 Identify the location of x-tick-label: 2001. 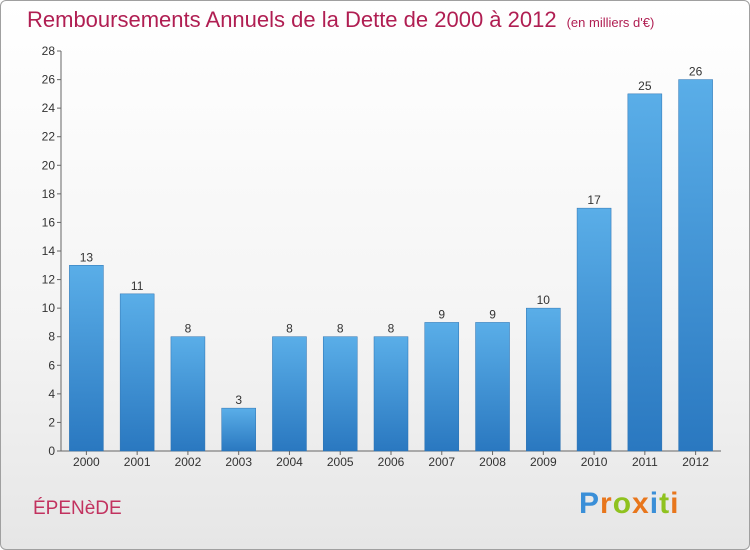
(137, 462).